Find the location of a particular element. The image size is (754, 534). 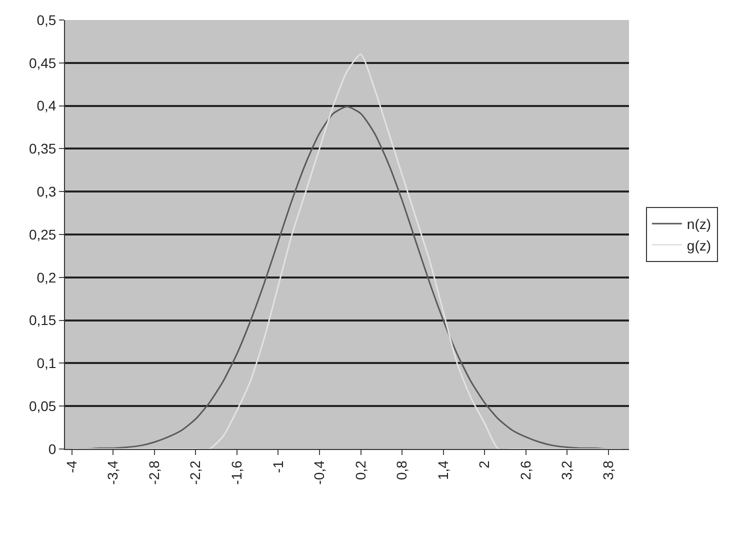

legend-label: g(z) is located at coordinates (699, 245).